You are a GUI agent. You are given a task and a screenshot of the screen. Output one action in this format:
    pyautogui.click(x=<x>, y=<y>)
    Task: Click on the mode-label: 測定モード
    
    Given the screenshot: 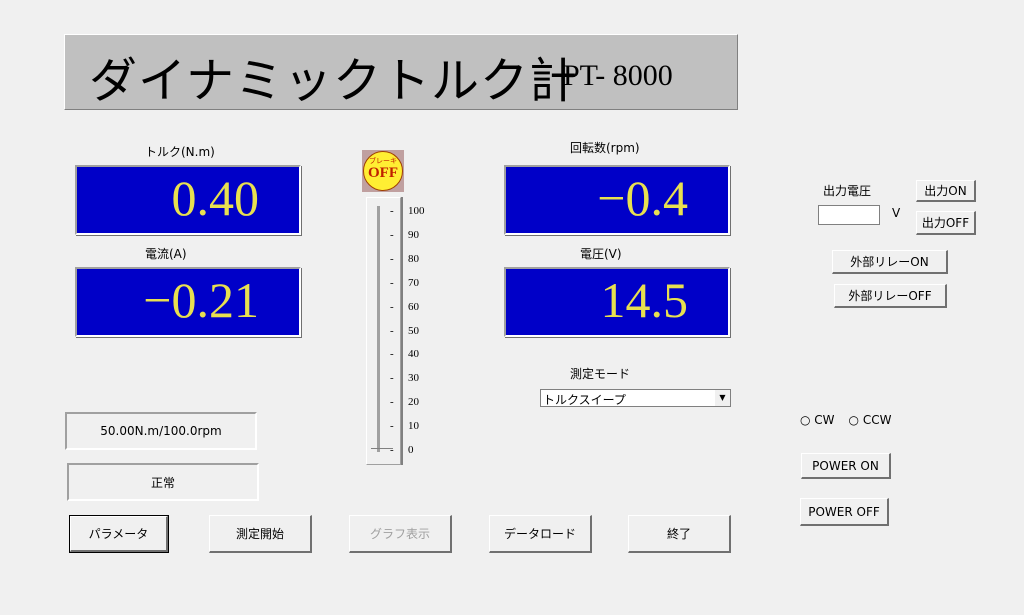 What is the action you would take?
    pyautogui.click(x=600, y=374)
    